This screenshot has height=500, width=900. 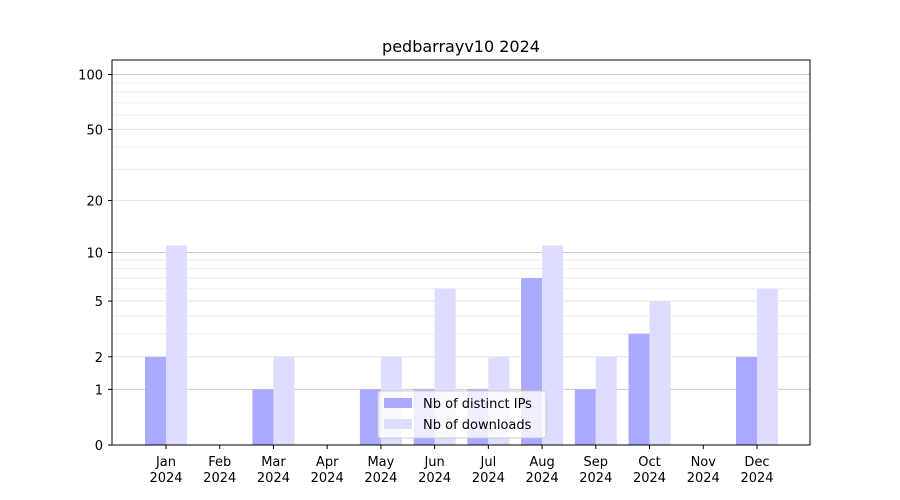 What do you see at coordinates (542, 470) in the screenshot?
I see `x-tick-label: Aug 2024` at bounding box center [542, 470].